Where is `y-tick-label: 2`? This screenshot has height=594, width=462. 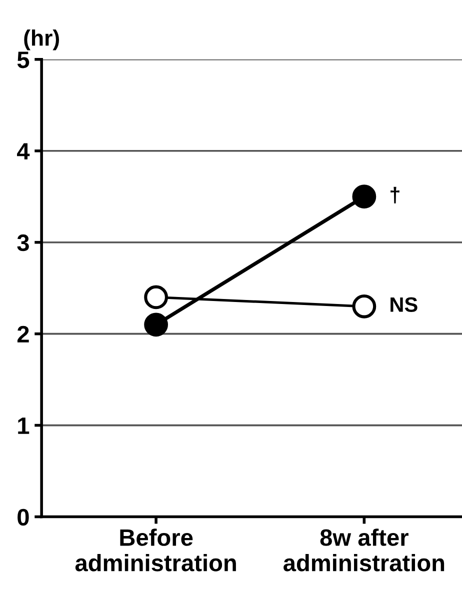 y-tick-label: 2 is located at coordinates (23, 334).